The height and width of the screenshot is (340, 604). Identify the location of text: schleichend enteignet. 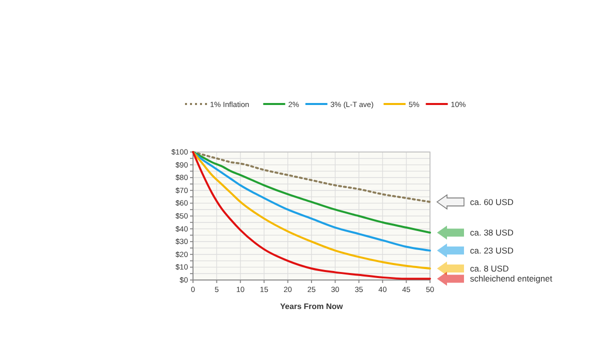
(511, 279).